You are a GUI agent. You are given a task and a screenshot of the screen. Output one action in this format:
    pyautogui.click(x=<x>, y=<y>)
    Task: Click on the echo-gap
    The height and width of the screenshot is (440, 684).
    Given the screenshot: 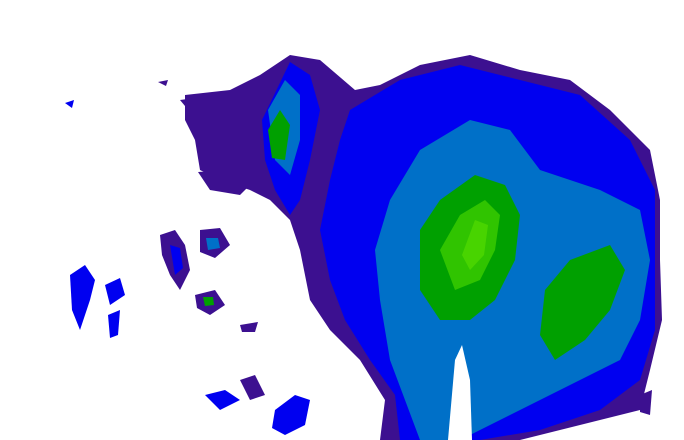 What is the action you would take?
    pyautogui.click(x=460, y=392)
    